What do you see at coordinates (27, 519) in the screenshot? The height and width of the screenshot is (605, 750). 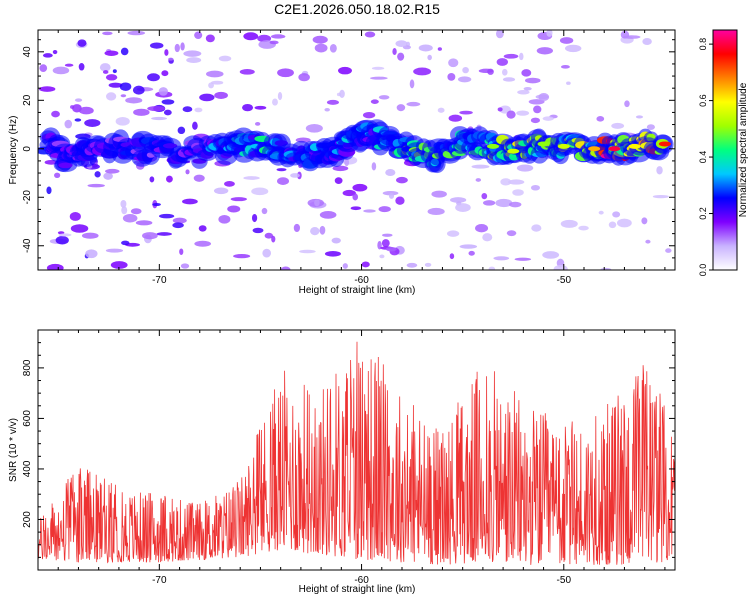 I see `y-tick-label: 200` at bounding box center [27, 519].